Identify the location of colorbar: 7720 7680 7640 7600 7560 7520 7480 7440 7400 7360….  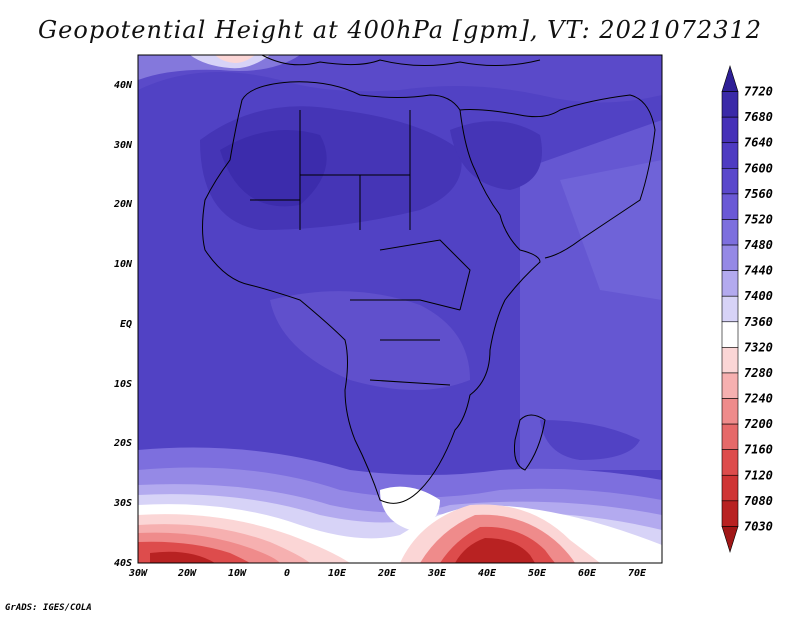
(747, 309).